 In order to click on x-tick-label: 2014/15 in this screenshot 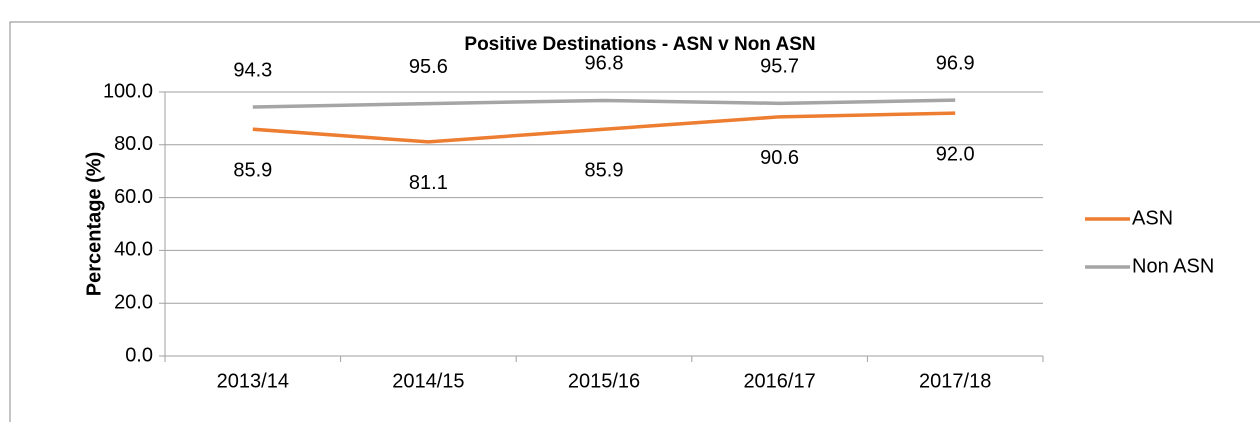, I will do `click(428, 381)`.